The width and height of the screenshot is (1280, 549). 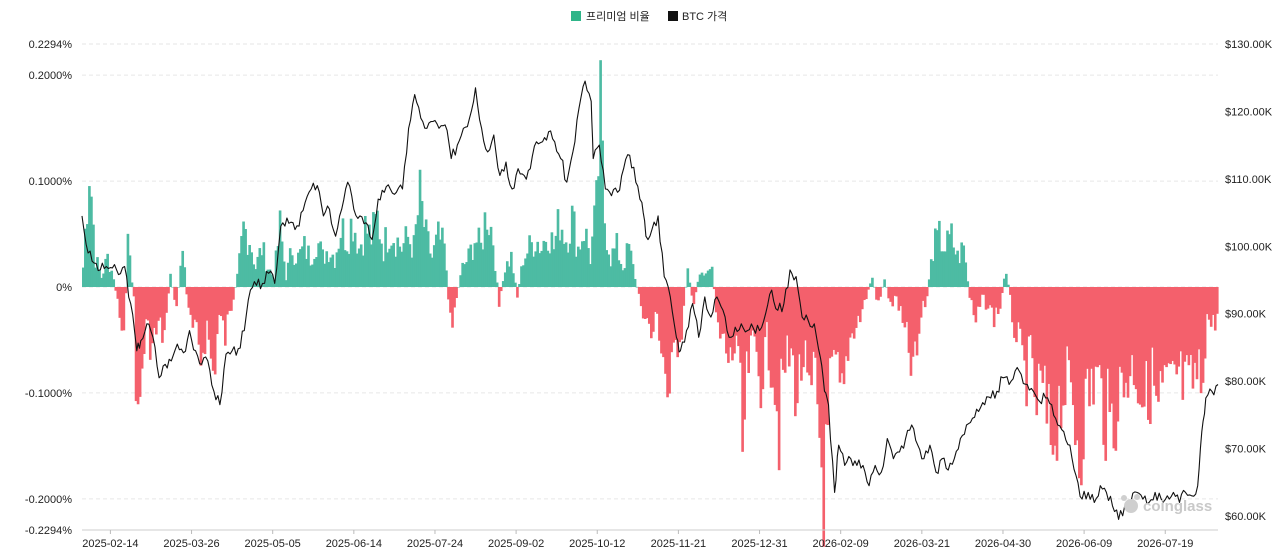 I want to click on x-tick-label: 2026-04-30, so click(x=1003, y=543).